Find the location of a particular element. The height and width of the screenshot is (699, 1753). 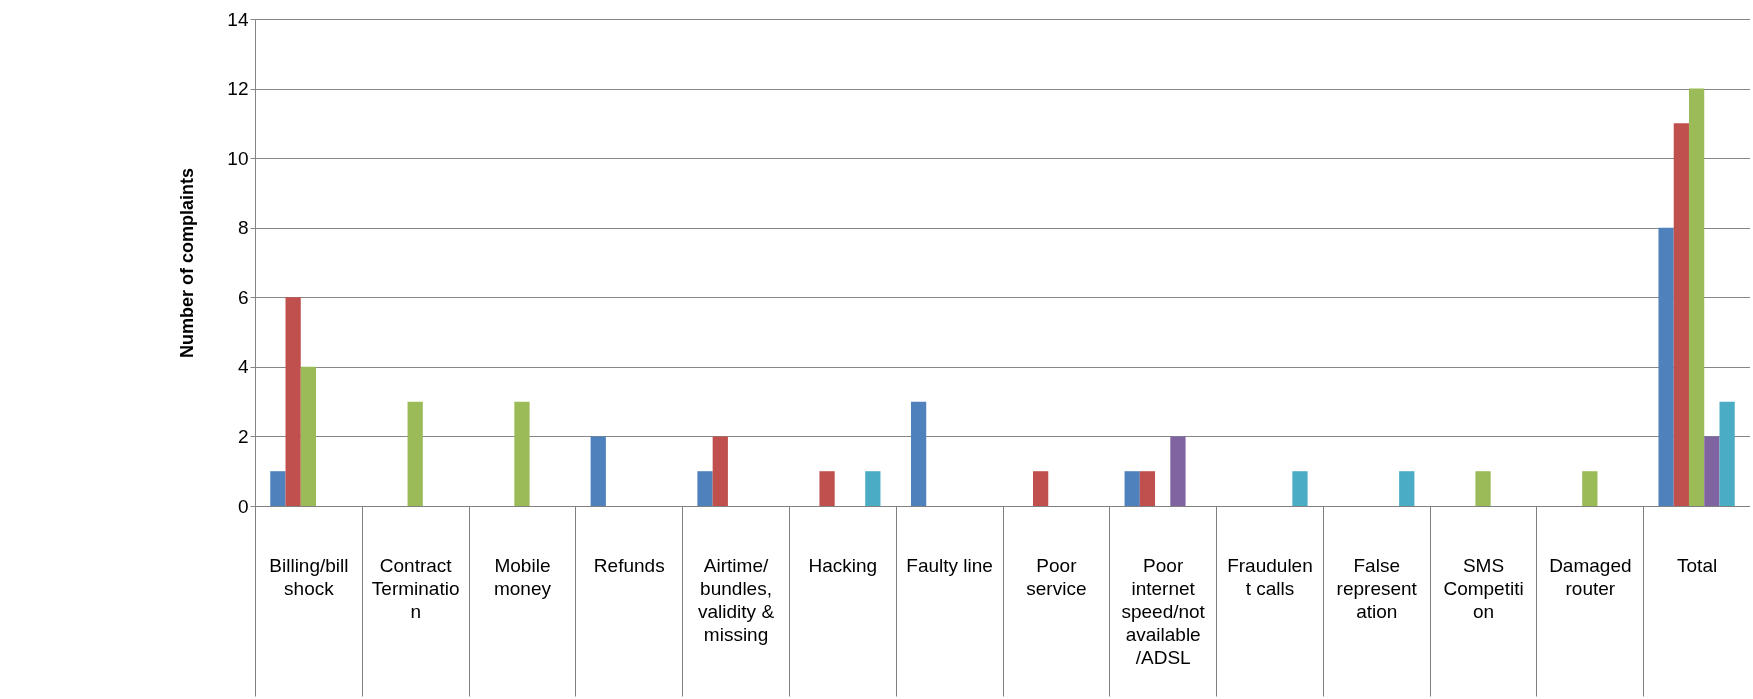

x-tick-label: Damaged router is located at coordinates (1590, 576).